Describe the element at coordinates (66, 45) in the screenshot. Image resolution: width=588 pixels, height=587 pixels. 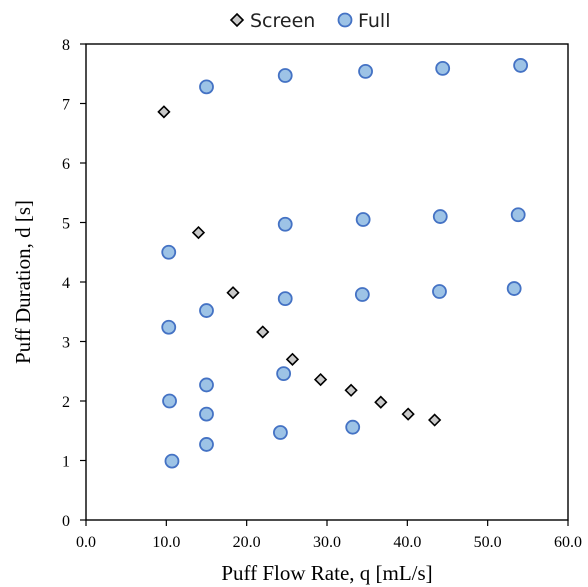
I see `y-tick-label: 8` at that location.